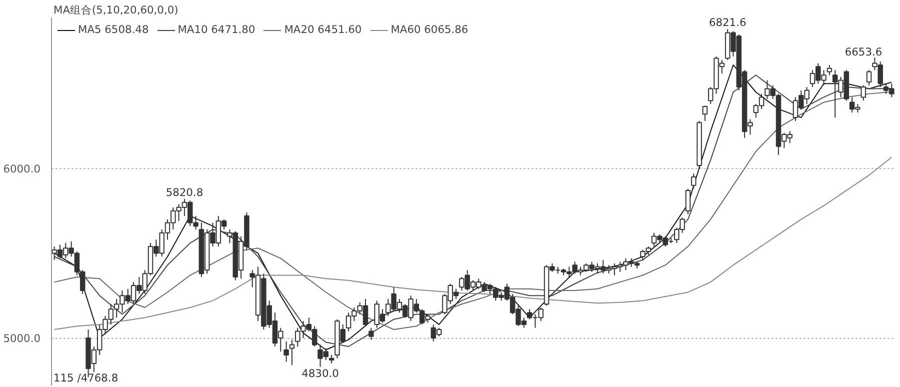  Describe the element at coordinates (863, 52) in the screenshot. I see `annotation: 6653.6` at that location.